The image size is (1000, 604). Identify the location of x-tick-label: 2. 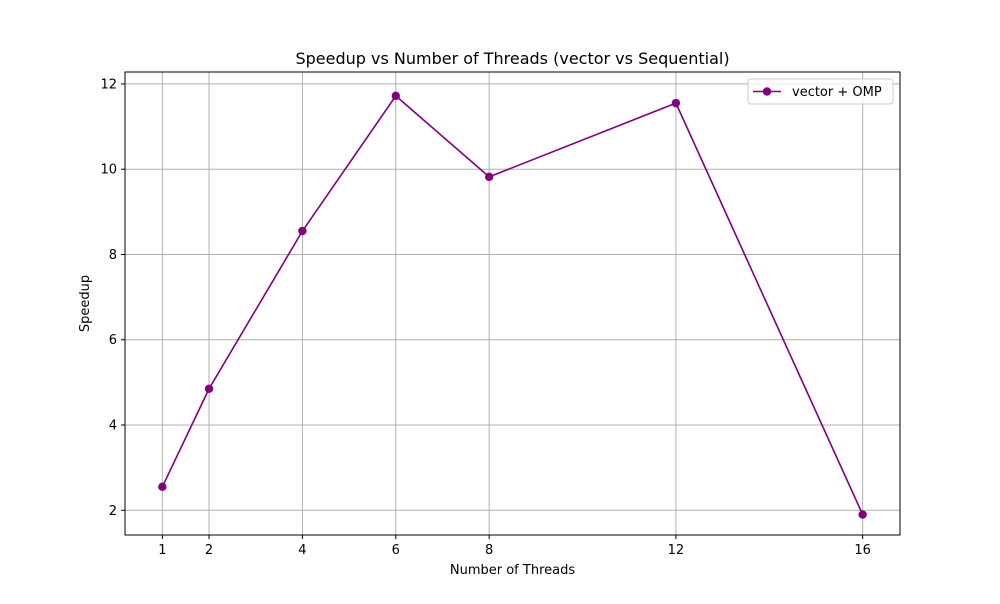
(209, 550).